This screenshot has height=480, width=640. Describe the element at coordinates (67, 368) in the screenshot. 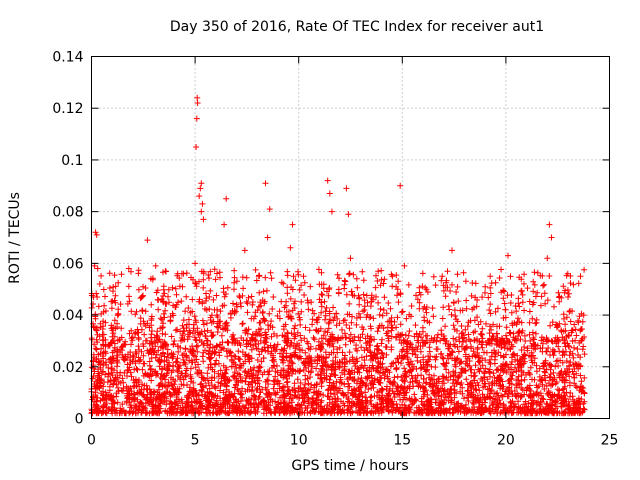

I see `y-tick-label: 0.02` at that location.